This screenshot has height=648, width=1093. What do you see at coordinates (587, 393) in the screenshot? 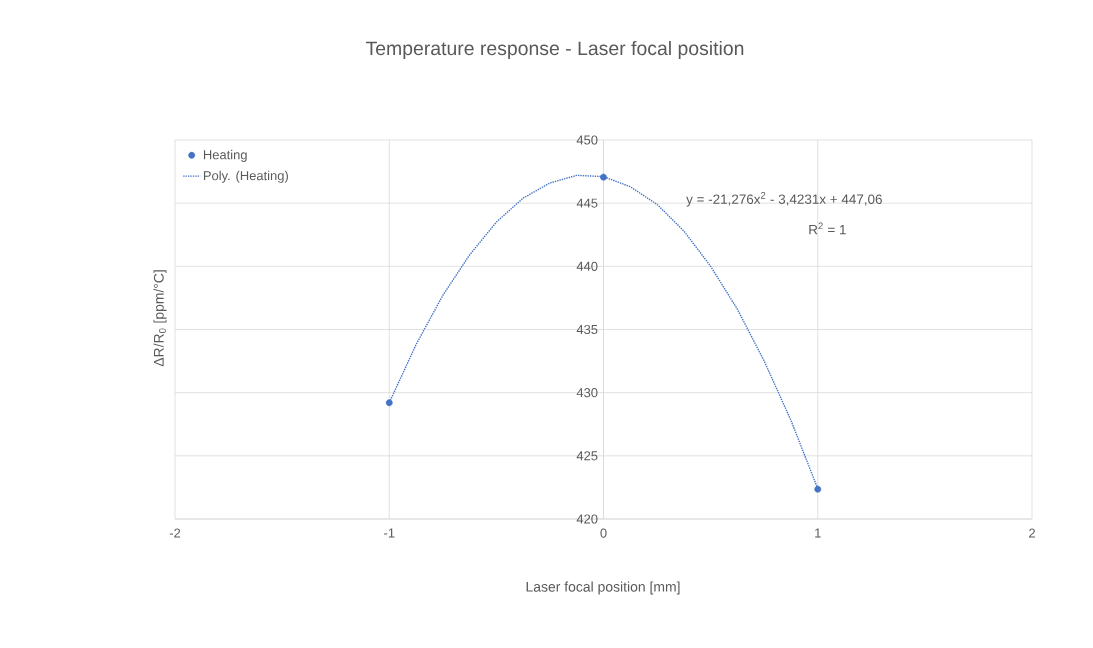
I see `y-tick-label: 430` at bounding box center [587, 393].